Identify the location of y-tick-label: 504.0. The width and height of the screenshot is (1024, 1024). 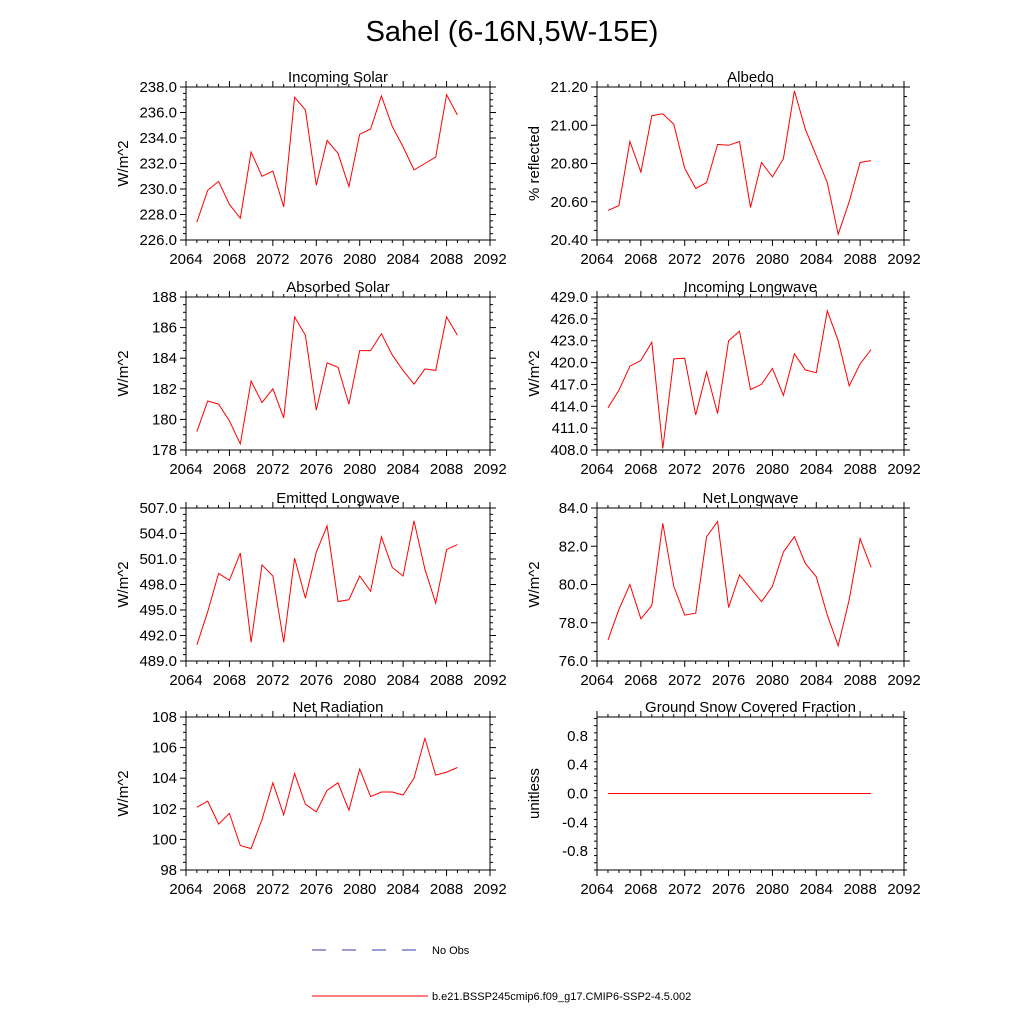
(158, 534).